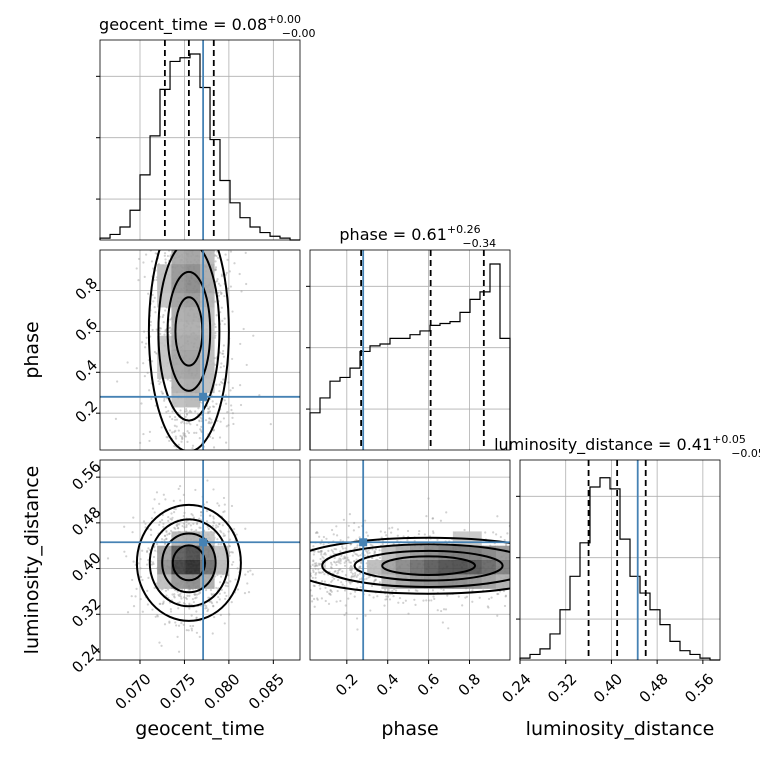  What do you see at coordinates (200, 560) in the screenshot?
I see `panel-frame-geocent_time-luminosity_distance` at bounding box center [200, 560].